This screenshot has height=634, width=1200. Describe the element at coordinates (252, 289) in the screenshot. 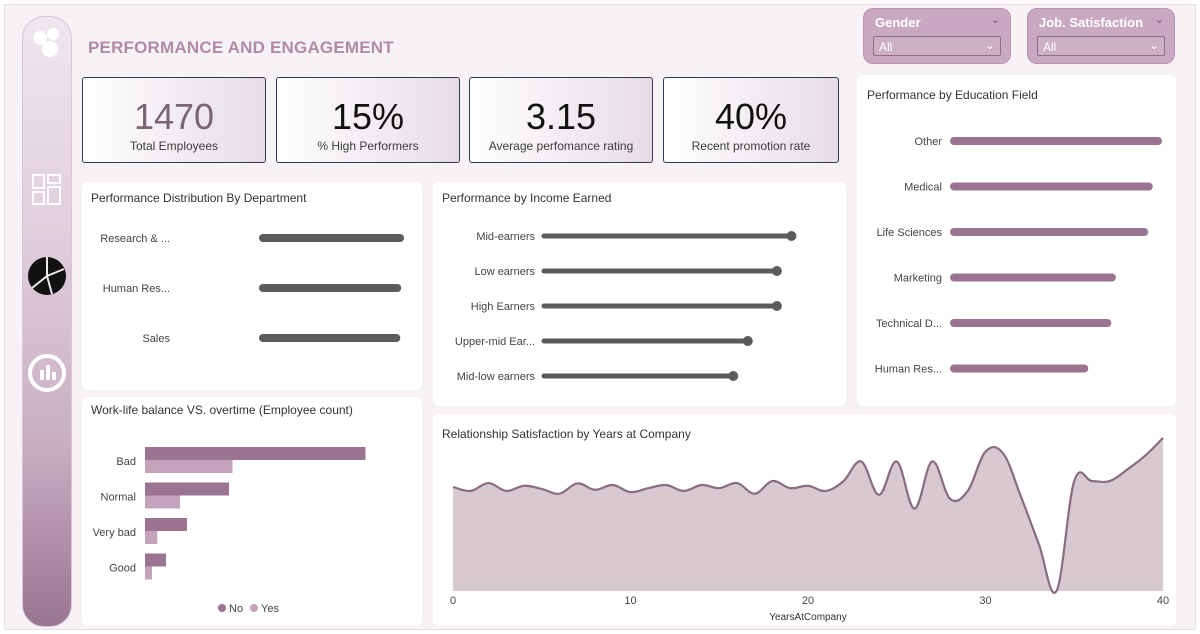

I see `department-chart: Research & ... Human Res... Sales` at that location.